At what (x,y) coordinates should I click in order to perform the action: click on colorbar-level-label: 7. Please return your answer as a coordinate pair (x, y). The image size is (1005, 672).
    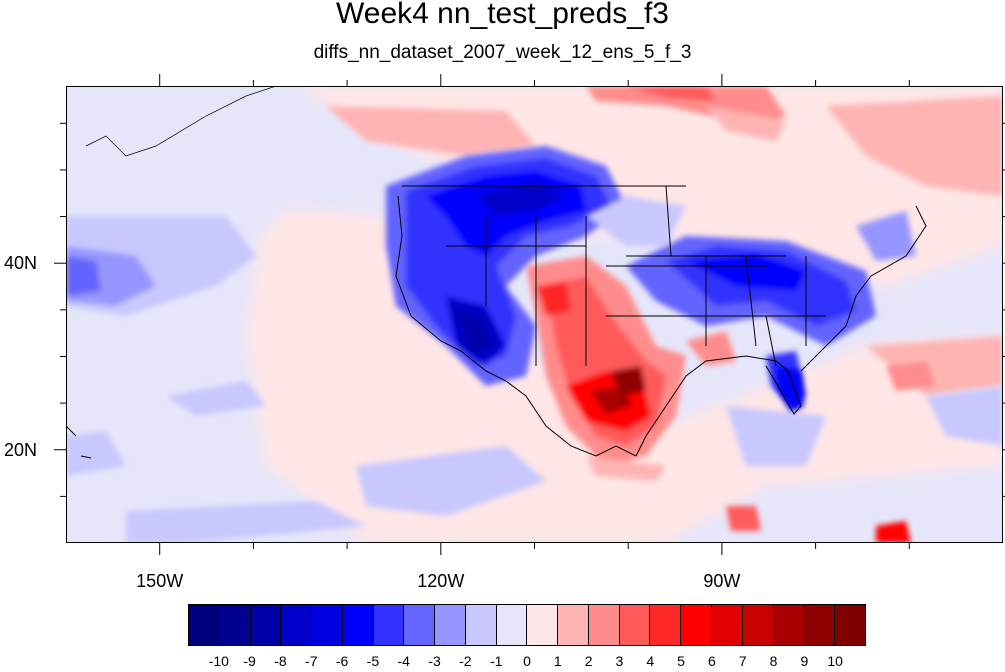
    Looking at the image, I should click on (742, 661).